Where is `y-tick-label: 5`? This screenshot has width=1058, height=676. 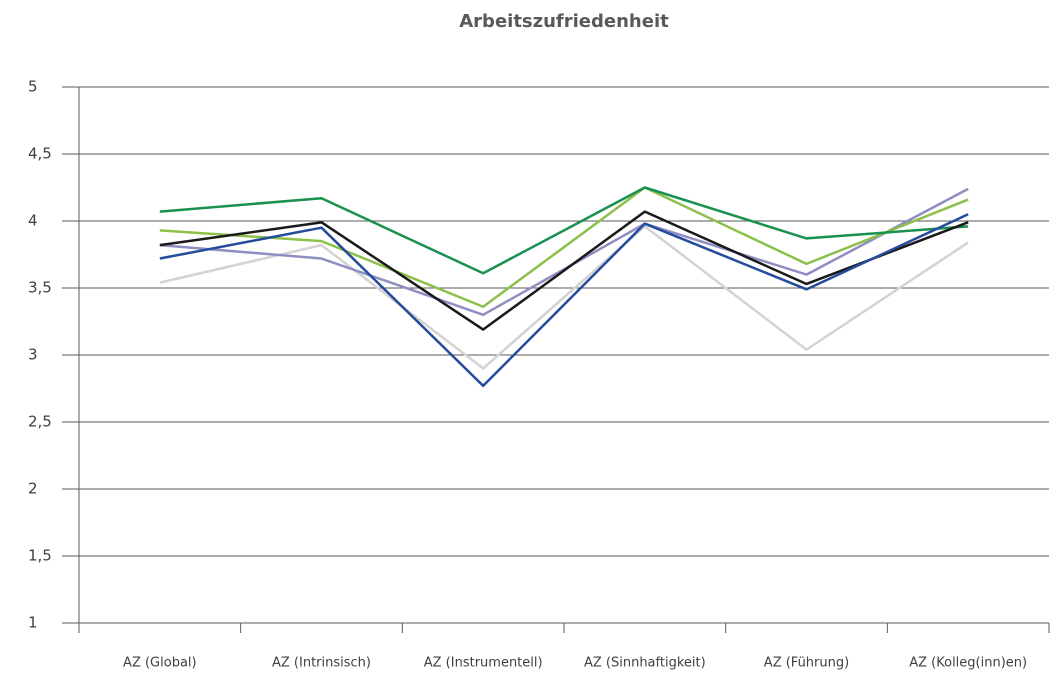 y-tick-label: 5 is located at coordinates (33, 87).